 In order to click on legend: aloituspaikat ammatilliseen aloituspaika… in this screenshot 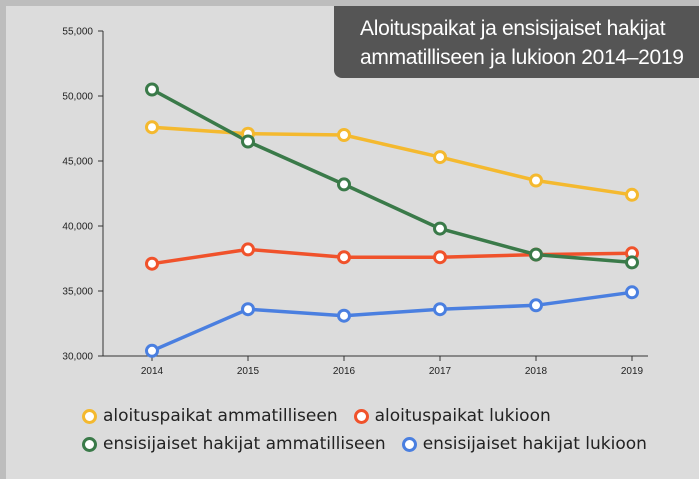, I will do `click(382, 430)`.